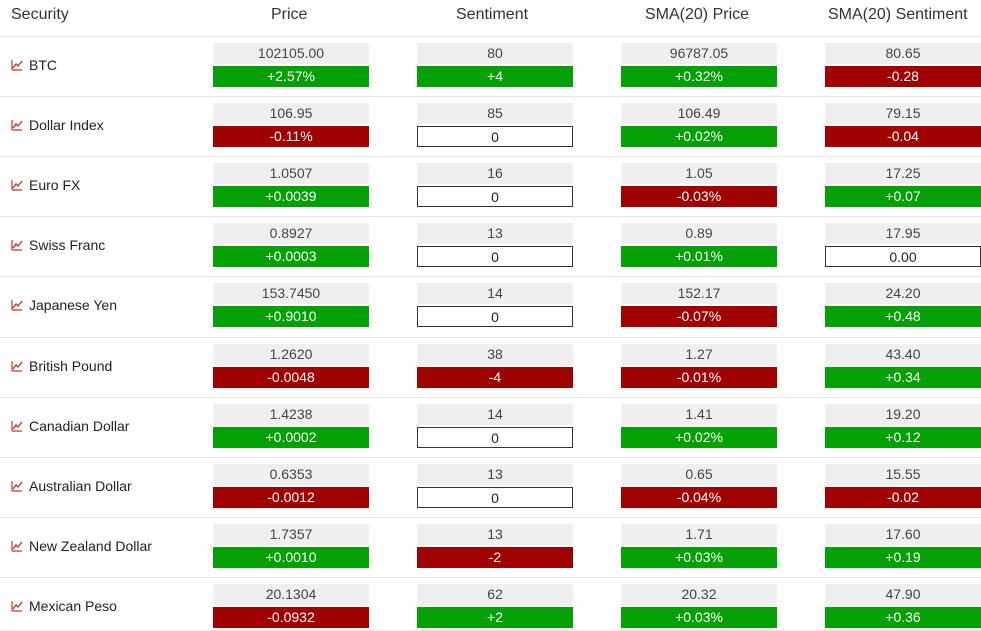  I want to click on sma-sentiment-value: 17.60, so click(903, 534).